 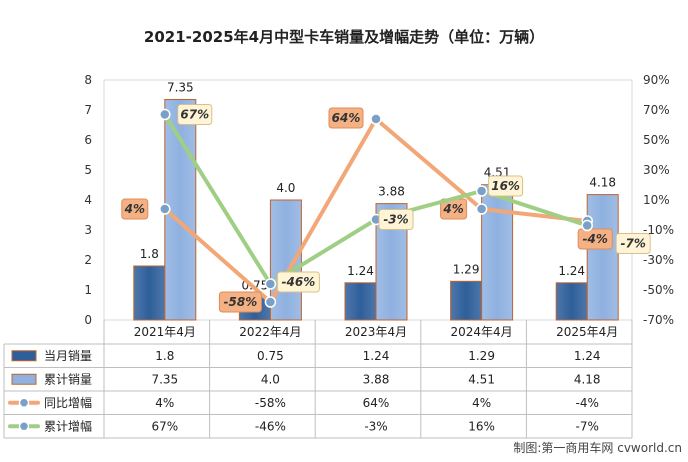 What do you see at coordinates (481, 426) in the screenshot?
I see `table-cell: 16%` at bounding box center [481, 426].